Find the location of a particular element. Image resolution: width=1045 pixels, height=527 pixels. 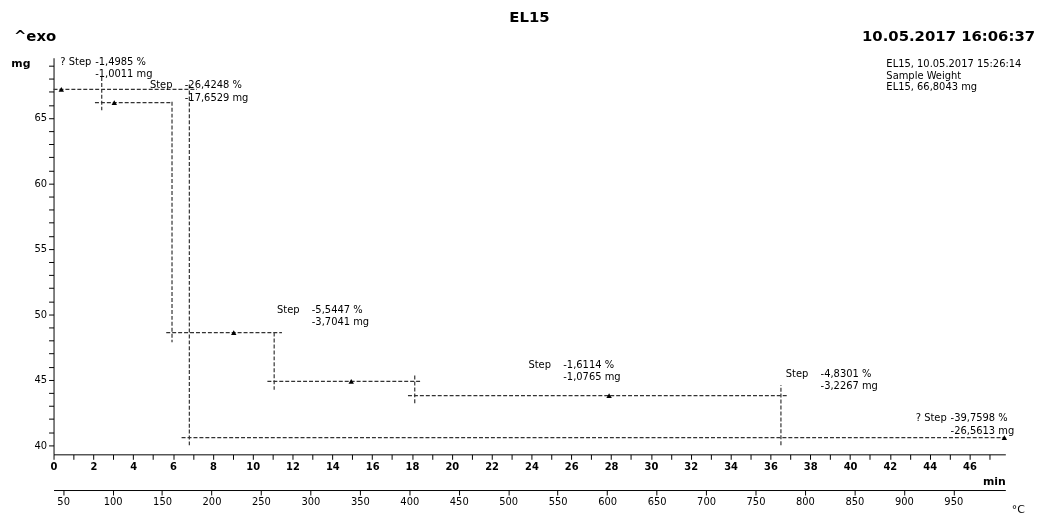

annotation: -3,7041 mg is located at coordinates (340, 322).